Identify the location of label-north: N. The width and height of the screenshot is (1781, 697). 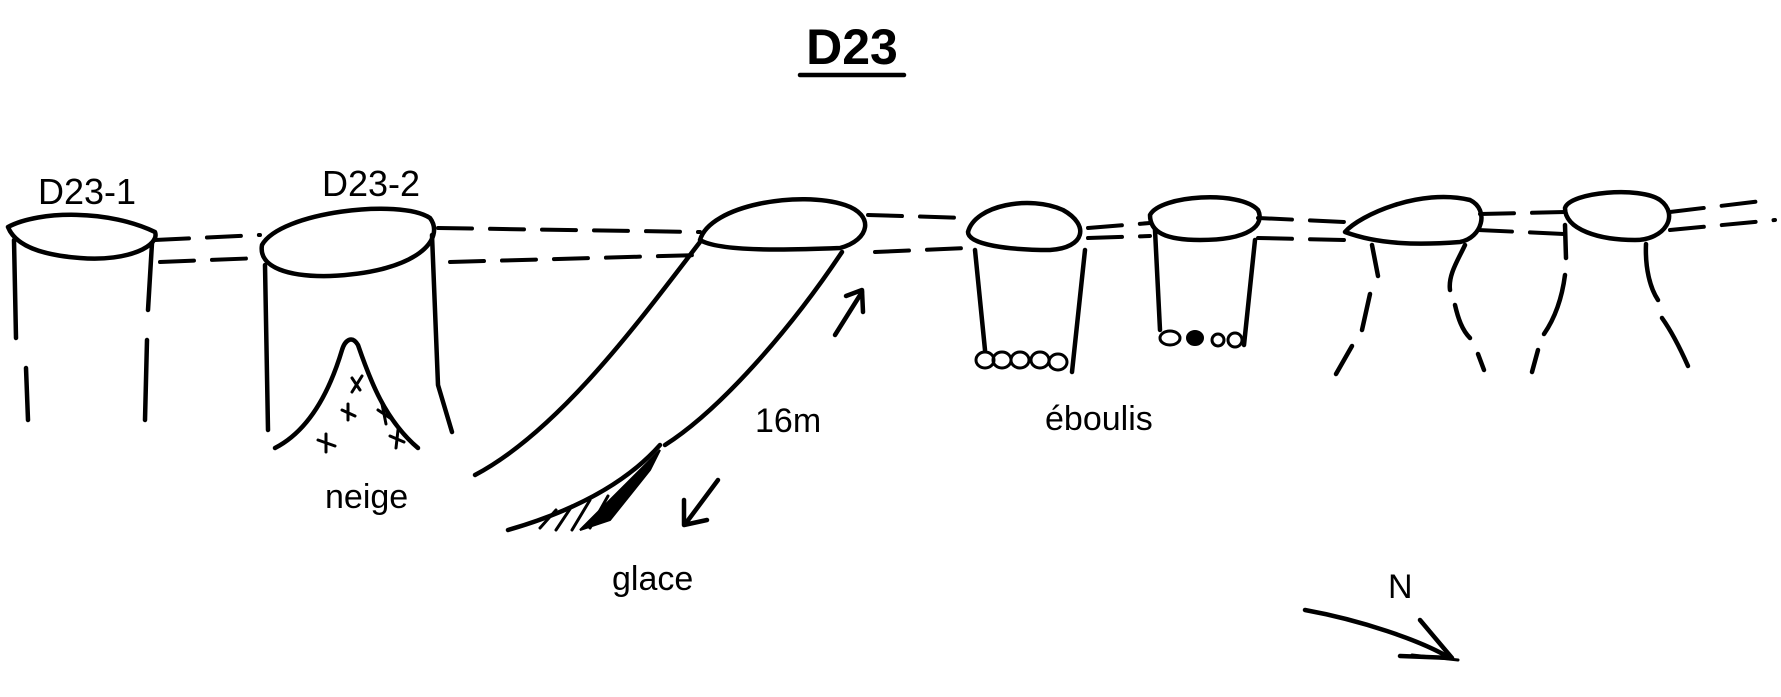
(1400, 587).